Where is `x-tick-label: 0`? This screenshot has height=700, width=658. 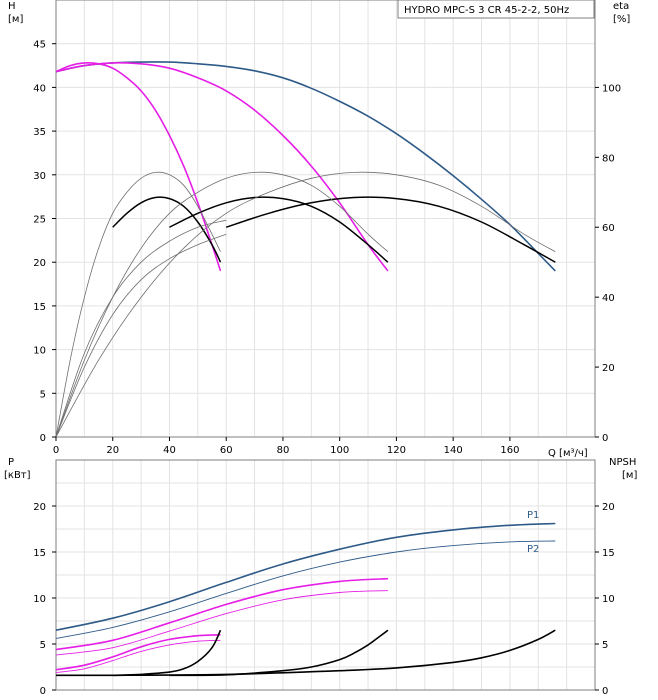
x-tick-label: 0 is located at coordinates (56, 450).